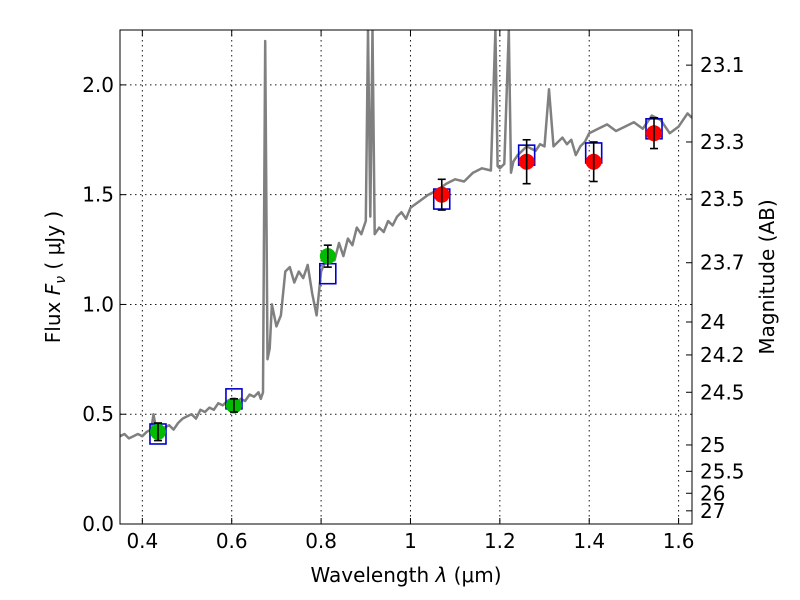  Describe the element at coordinates (98, 524) in the screenshot. I see `y-tick-label: 0.0` at that location.